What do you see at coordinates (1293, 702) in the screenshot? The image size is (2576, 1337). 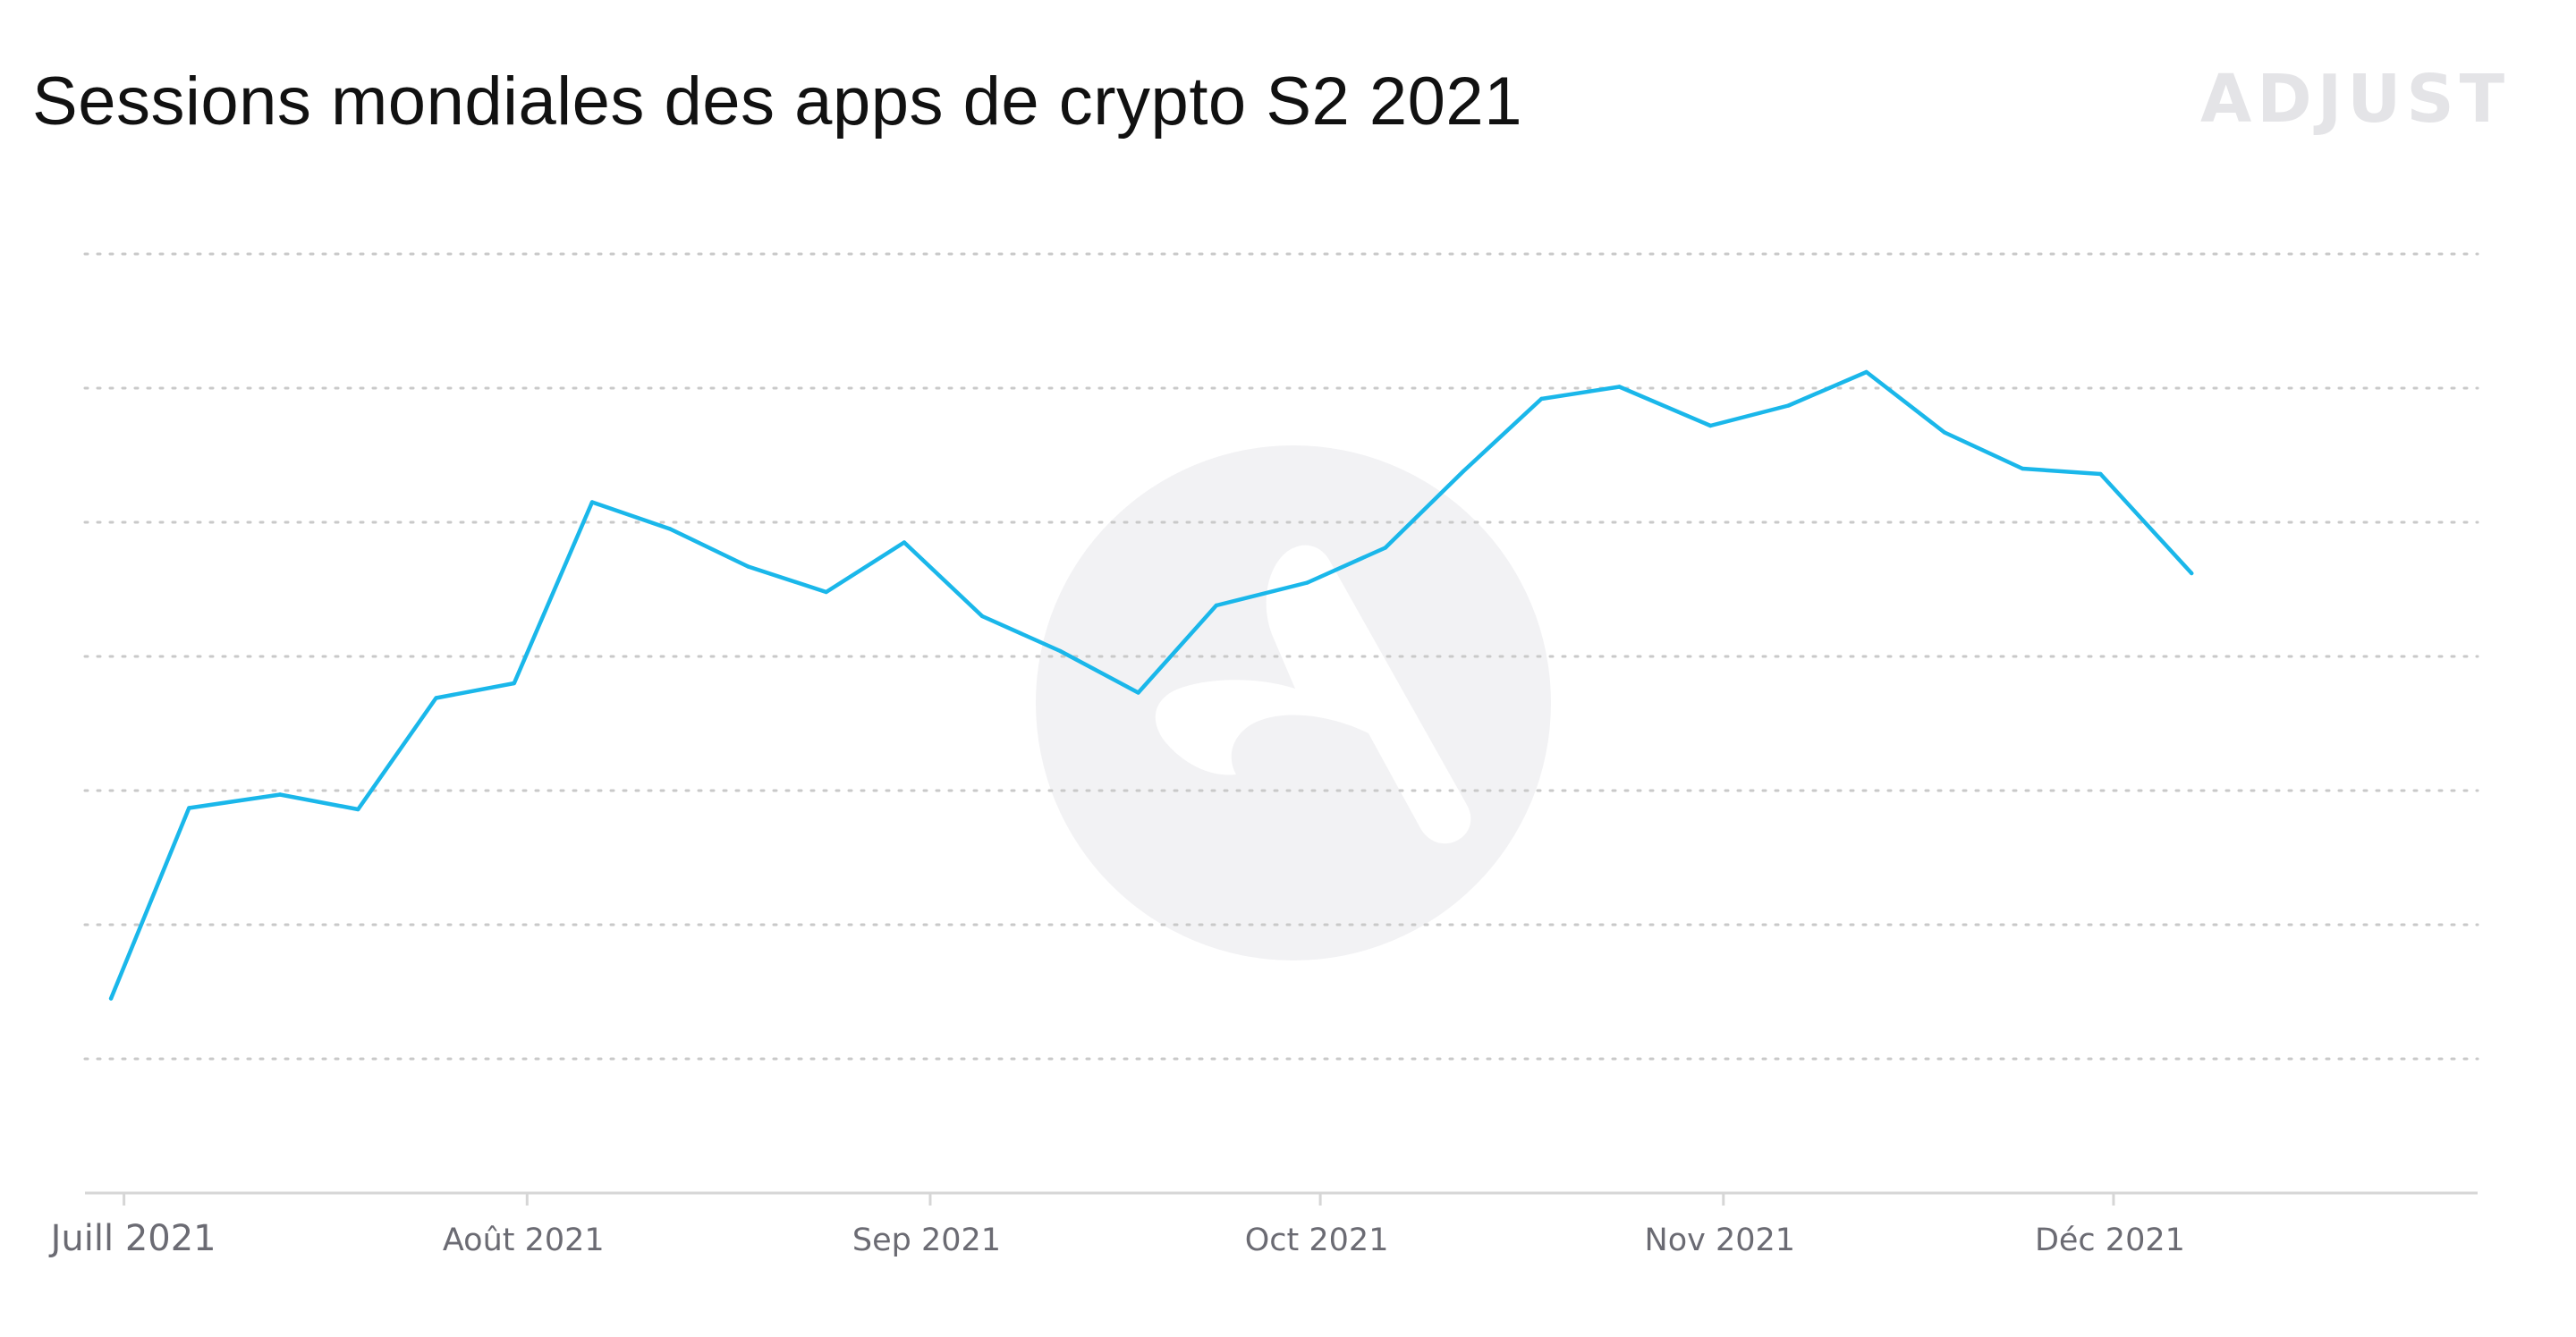 I see `watermark-logo-icon` at bounding box center [1293, 702].